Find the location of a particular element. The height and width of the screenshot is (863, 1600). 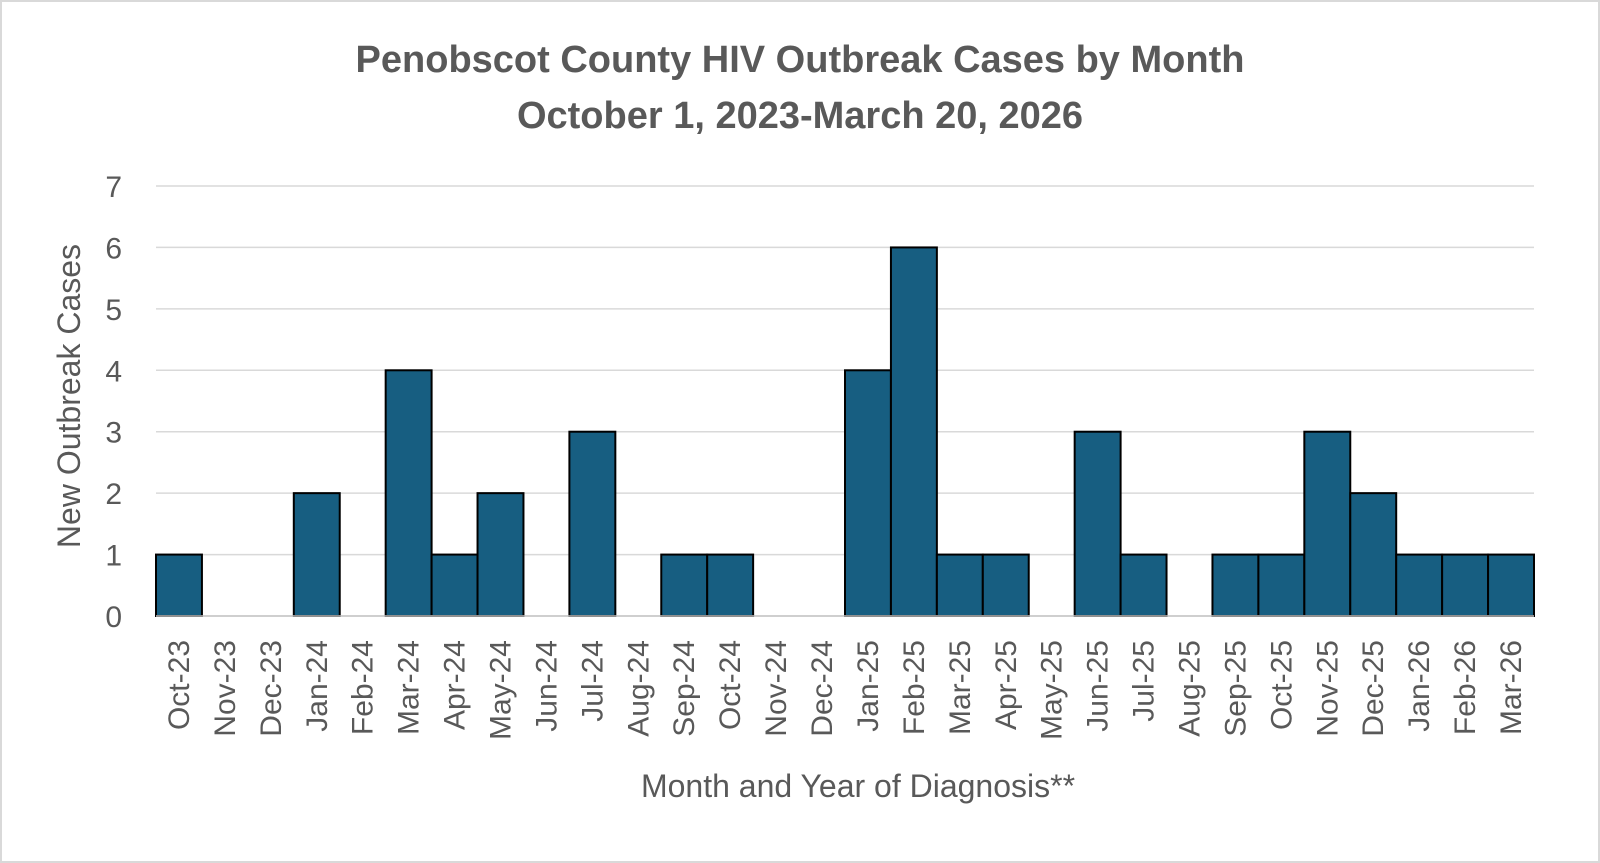

x-tick-label: Dec-25 is located at coordinates (1373, 688).